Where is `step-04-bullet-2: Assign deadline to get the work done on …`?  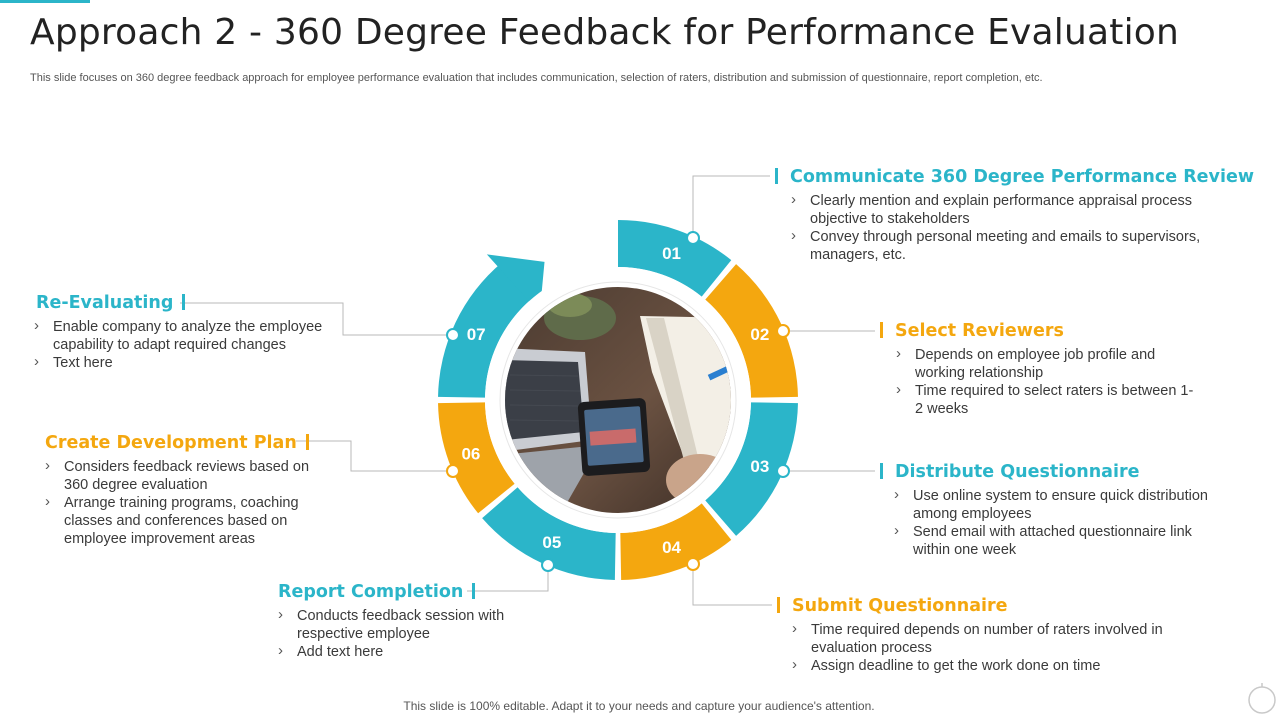
step-04-bullet-2: Assign deadline to get the work done on … is located at coordinates (984, 665).